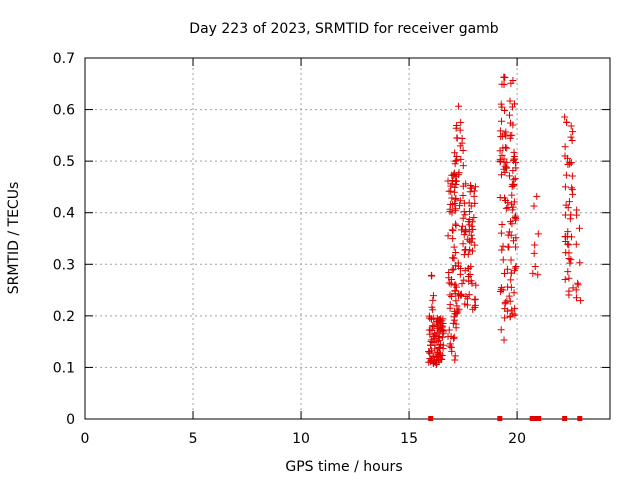  I want to click on zero-point, so click(580, 418).